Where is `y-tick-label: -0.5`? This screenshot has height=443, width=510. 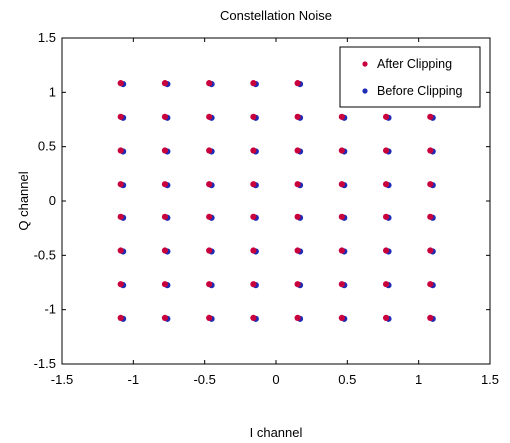 y-tick-label: -0.5 is located at coordinates (45, 254).